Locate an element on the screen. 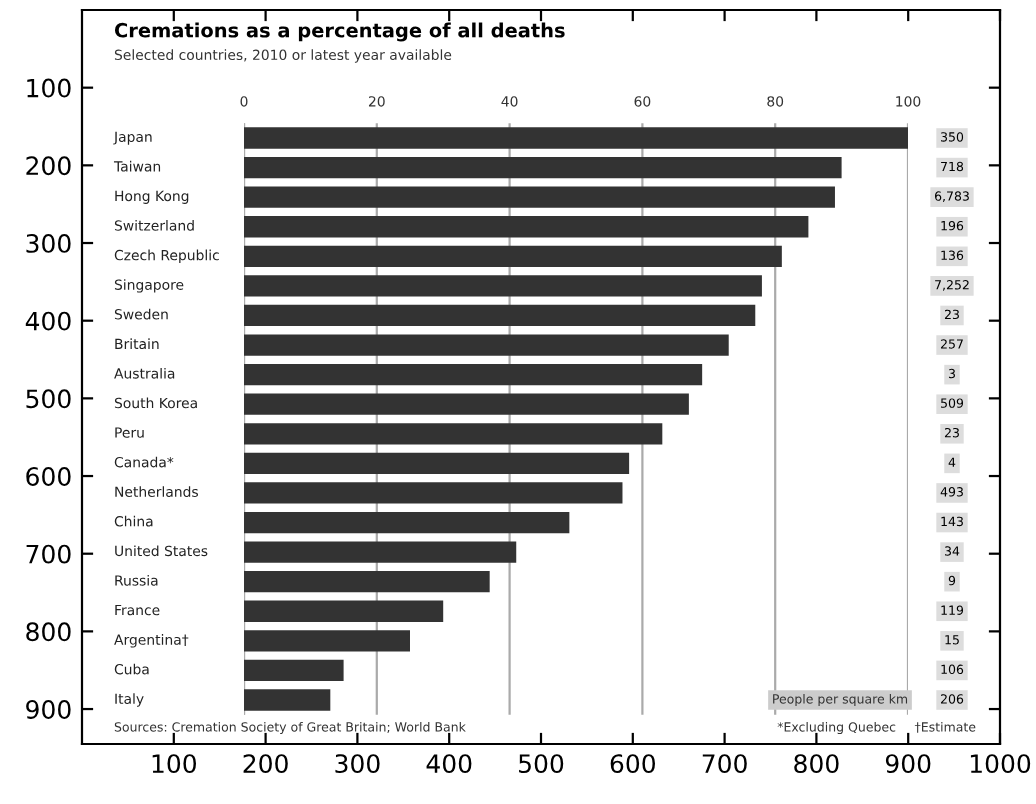  x-tick-label: 200 is located at coordinates (265, 764).